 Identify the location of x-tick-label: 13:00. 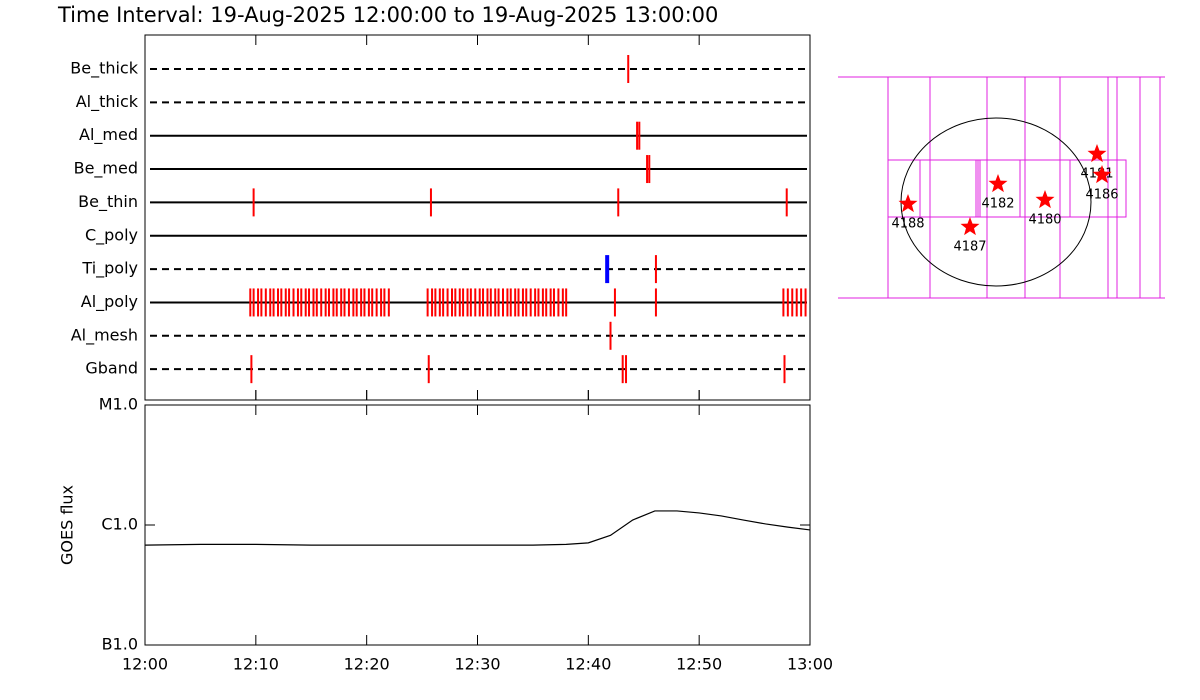
(810, 664).